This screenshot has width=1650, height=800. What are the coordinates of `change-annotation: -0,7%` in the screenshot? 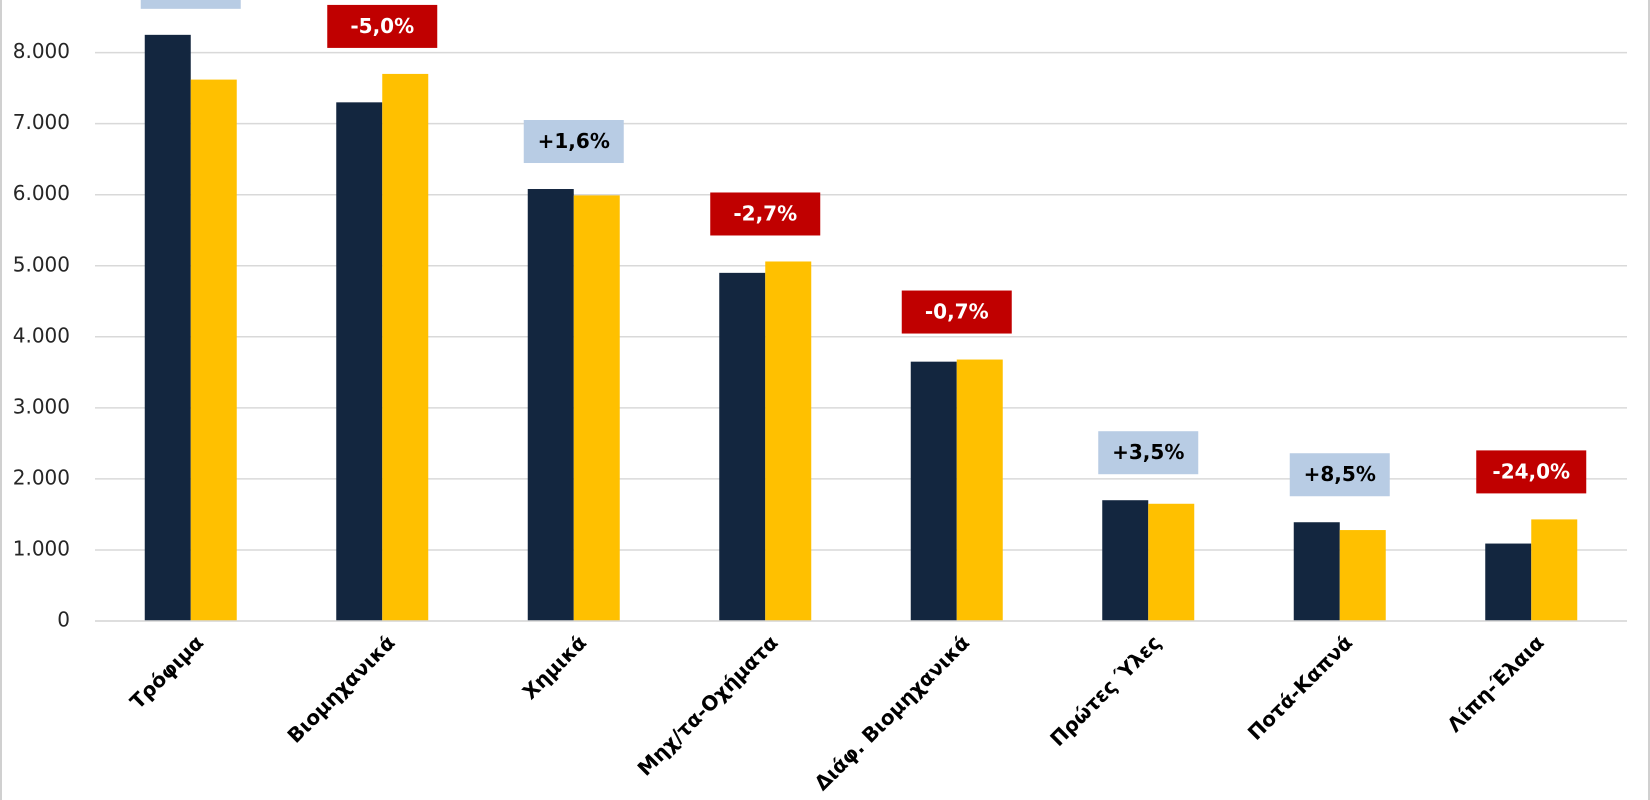 It's located at (956, 312).